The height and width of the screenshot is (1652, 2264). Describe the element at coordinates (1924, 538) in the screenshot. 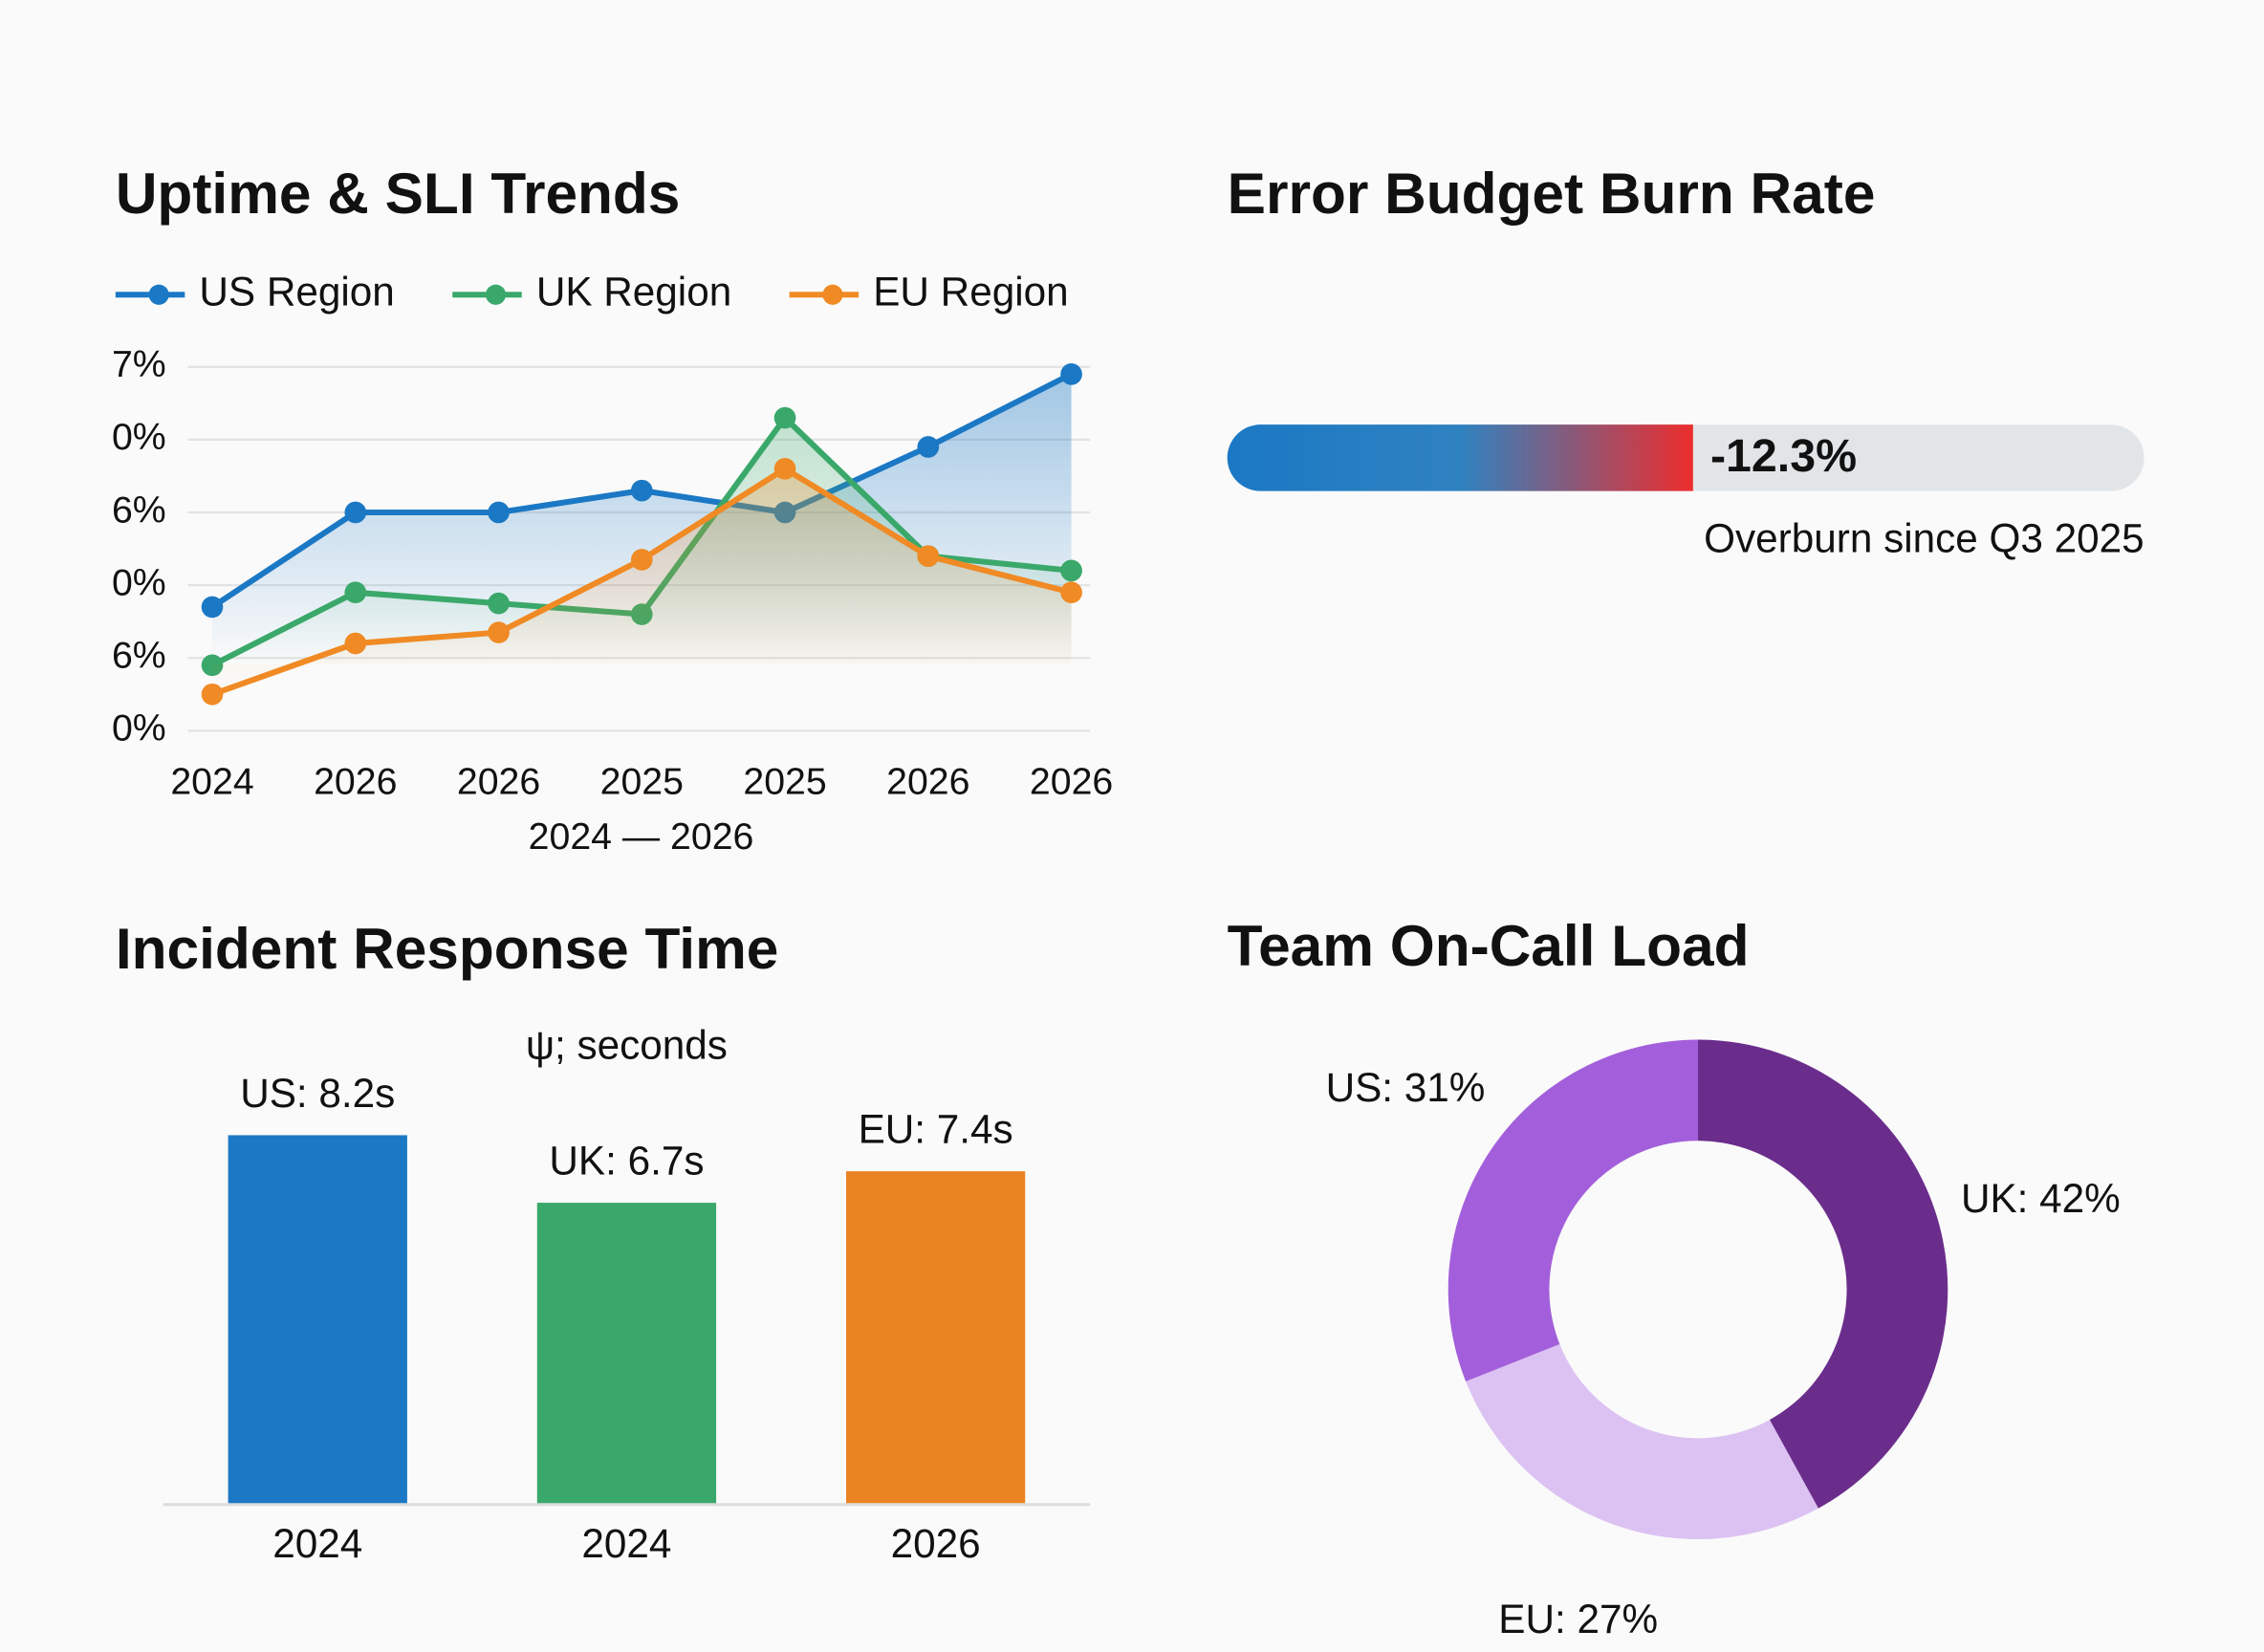

I see `progress-caption: Overburn since Q3 2025` at that location.